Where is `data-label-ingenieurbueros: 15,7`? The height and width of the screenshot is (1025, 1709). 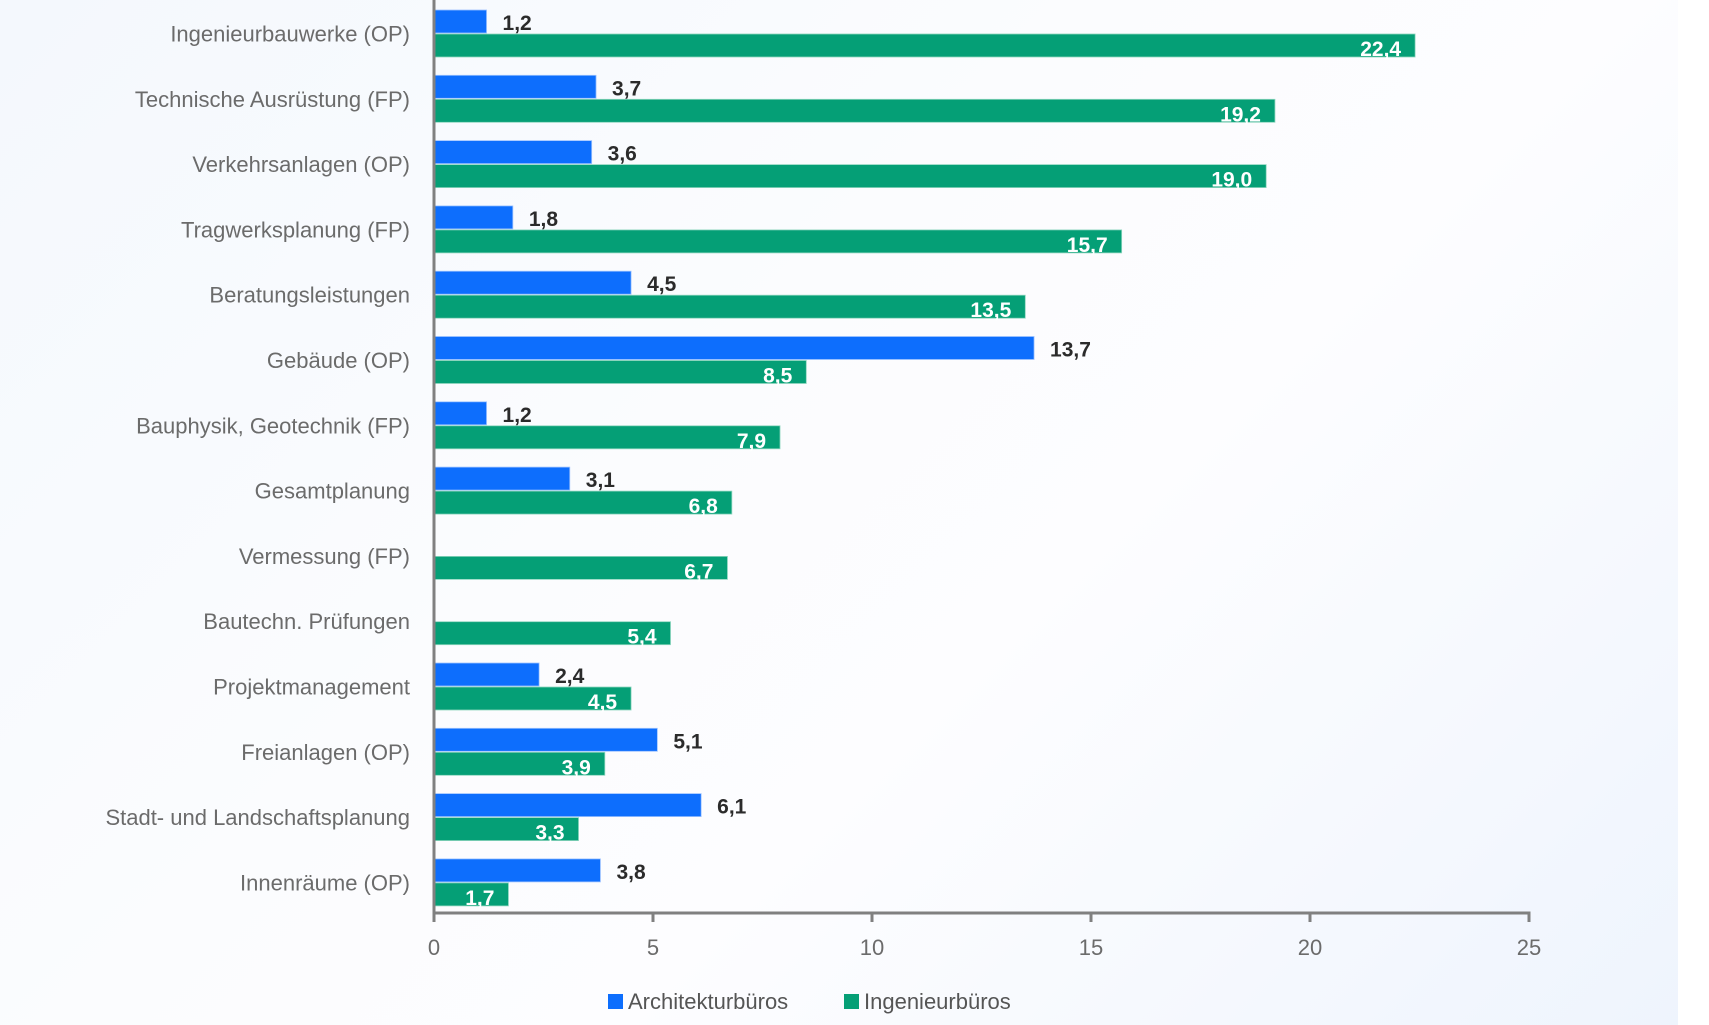 data-label-ingenieurbueros: 15,7 is located at coordinates (1087, 245).